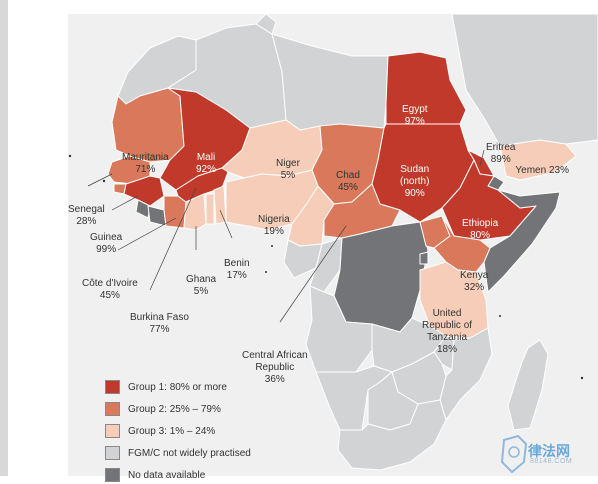  Describe the element at coordinates (415, 181) in the screenshot. I see `label-sudan: Sudan (north) 90%` at that location.